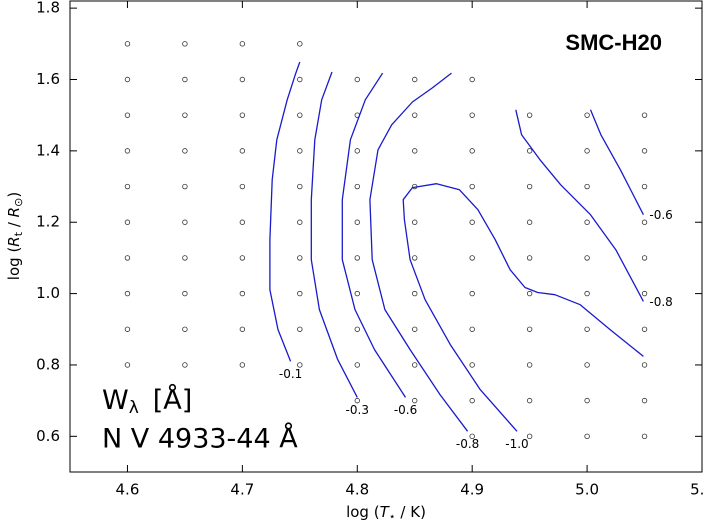 The height and width of the screenshot is (526, 703). Describe the element at coordinates (472, 490) in the screenshot. I see `x-tick-label: 4.9` at that location.